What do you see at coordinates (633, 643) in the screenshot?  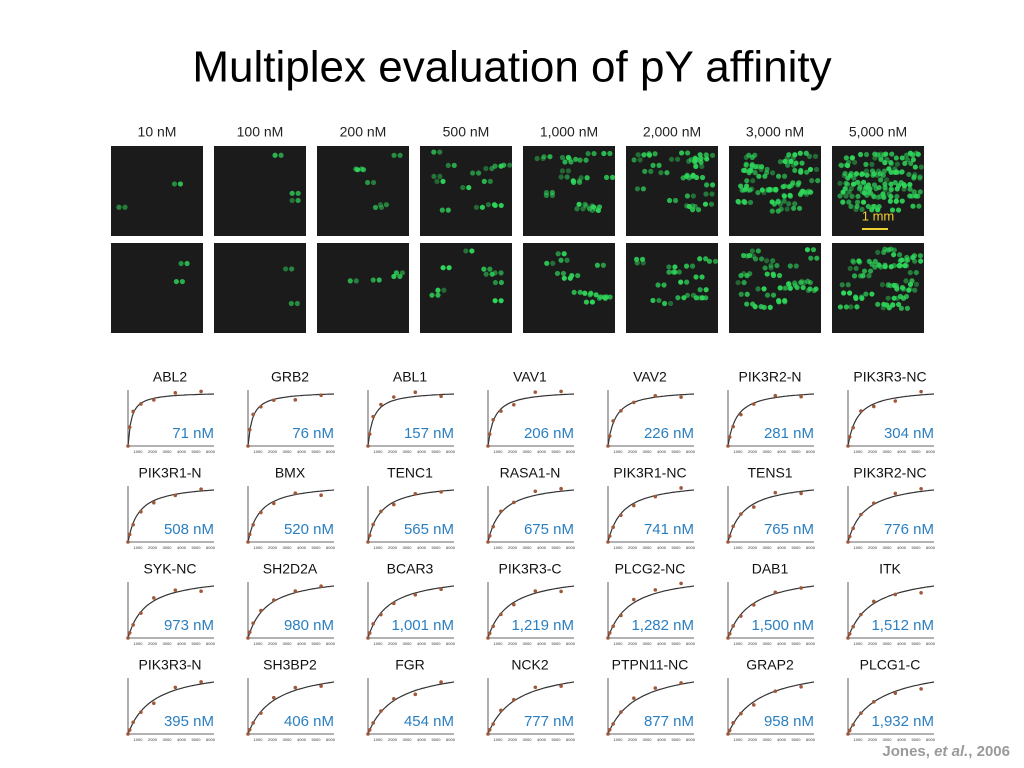 I see `x-tick-label: 2000` at bounding box center [633, 643].